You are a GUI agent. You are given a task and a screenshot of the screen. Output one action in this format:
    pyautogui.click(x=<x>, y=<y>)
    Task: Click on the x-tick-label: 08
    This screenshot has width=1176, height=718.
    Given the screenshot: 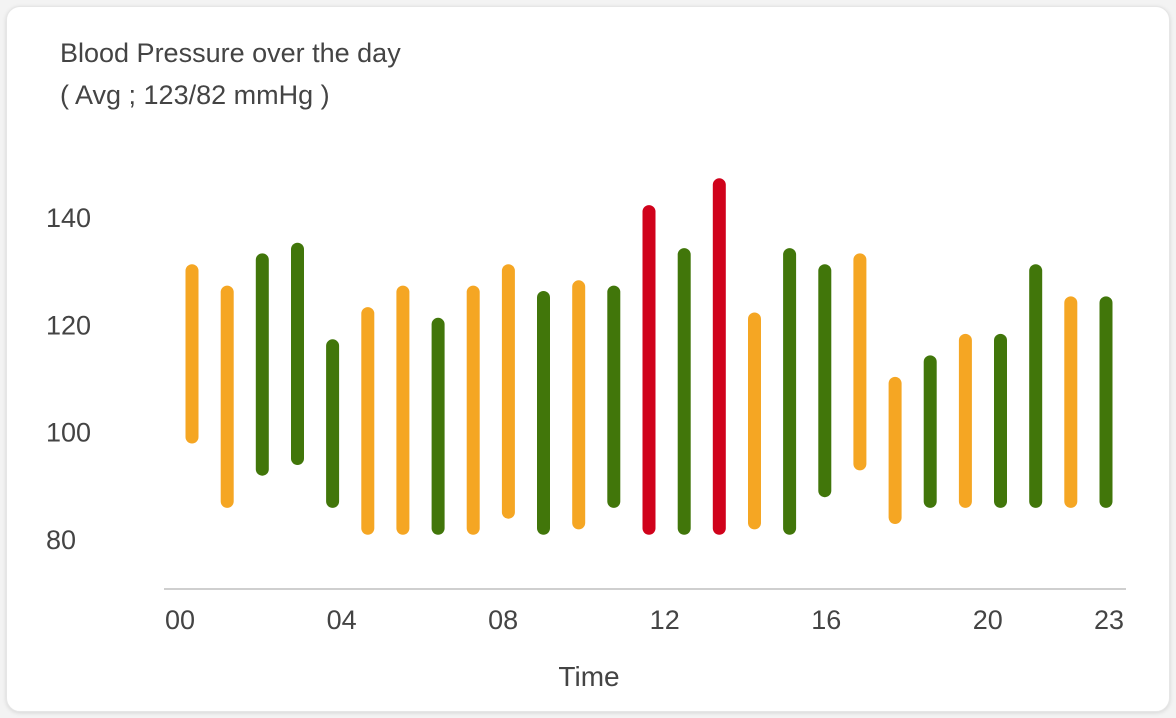 What is the action you would take?
    pyautogui.click(x=503, y=620)
    